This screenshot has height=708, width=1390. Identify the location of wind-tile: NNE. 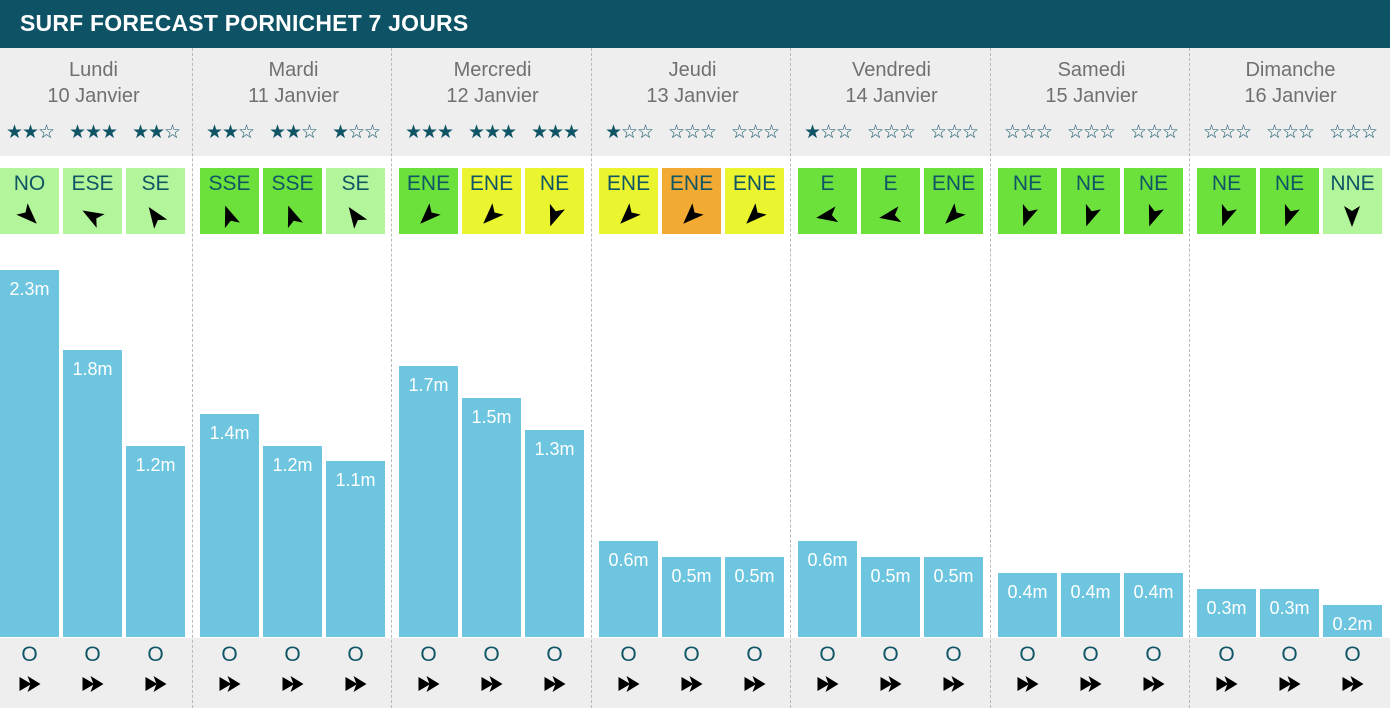
(1352, 201).